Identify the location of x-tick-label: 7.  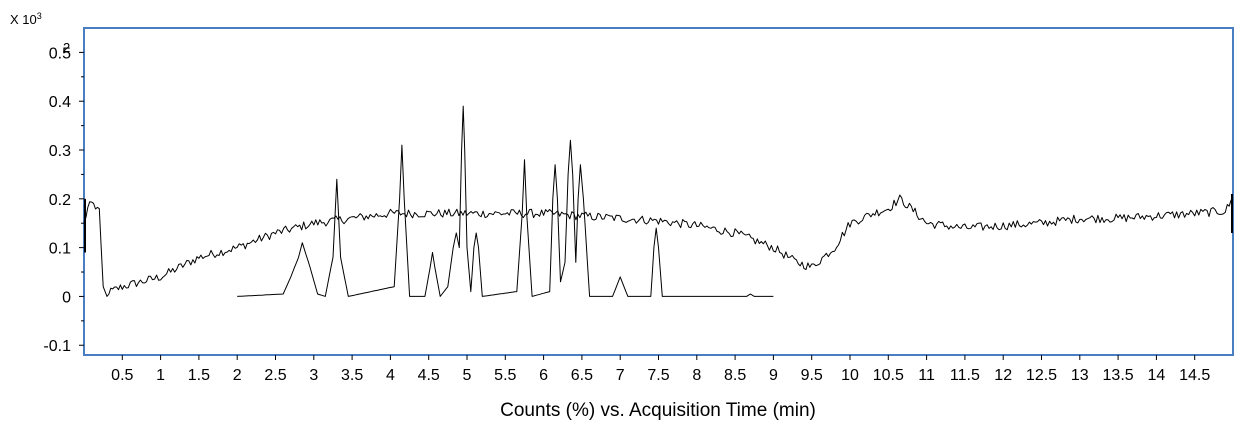
(620, 375).